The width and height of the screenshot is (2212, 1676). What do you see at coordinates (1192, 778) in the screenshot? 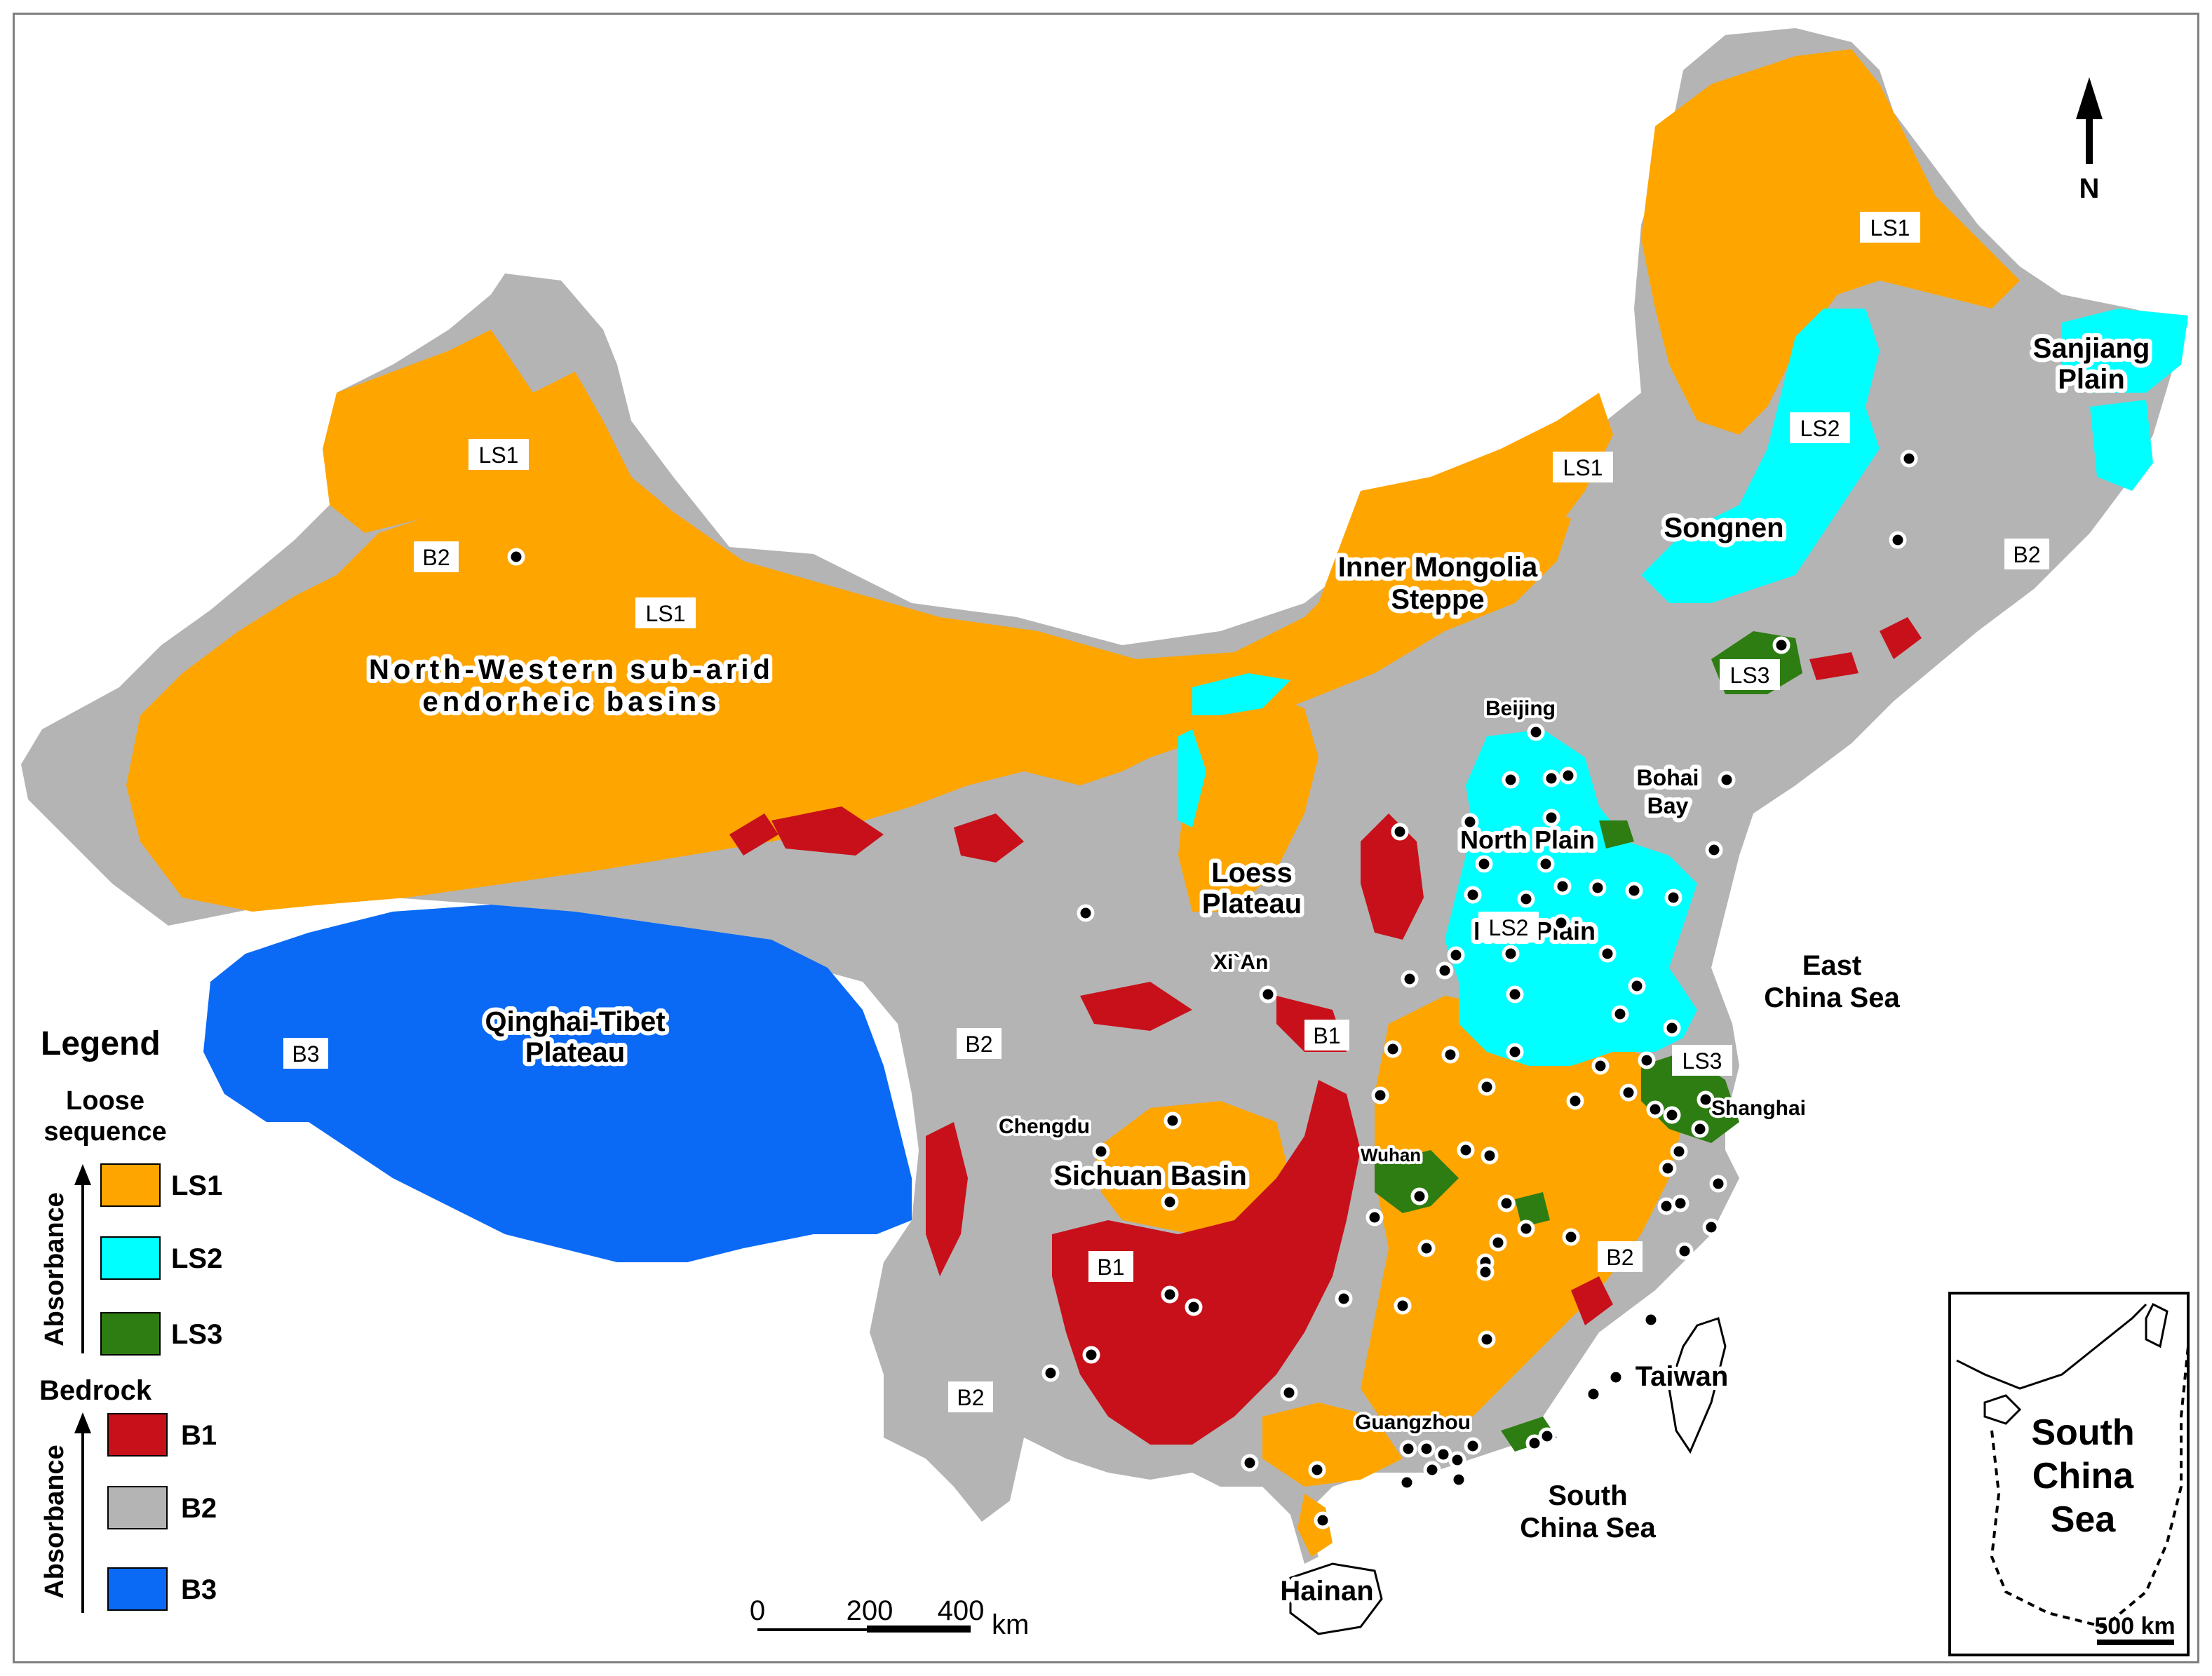
I see `zone-ls2-west-strip` at bounding box center [1192, 778].